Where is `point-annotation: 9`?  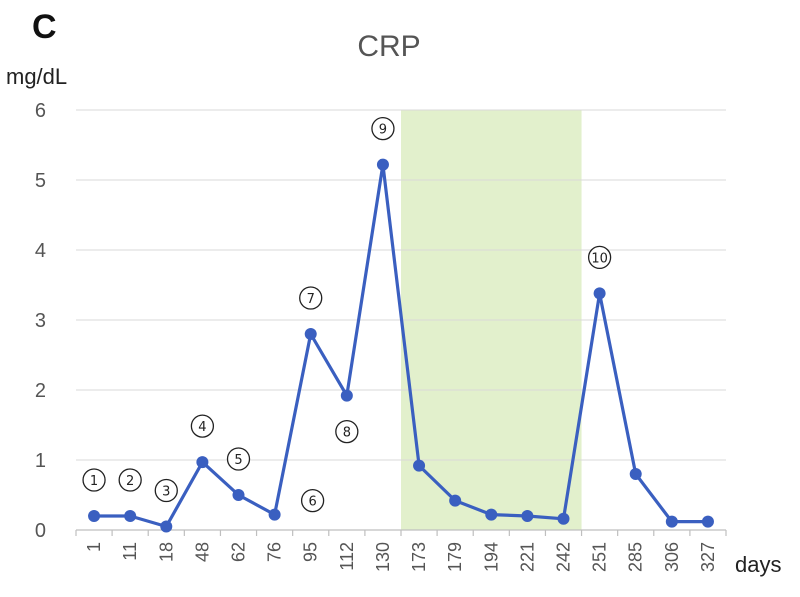
point-annotation: 9 is located at coordinates (383, 128).